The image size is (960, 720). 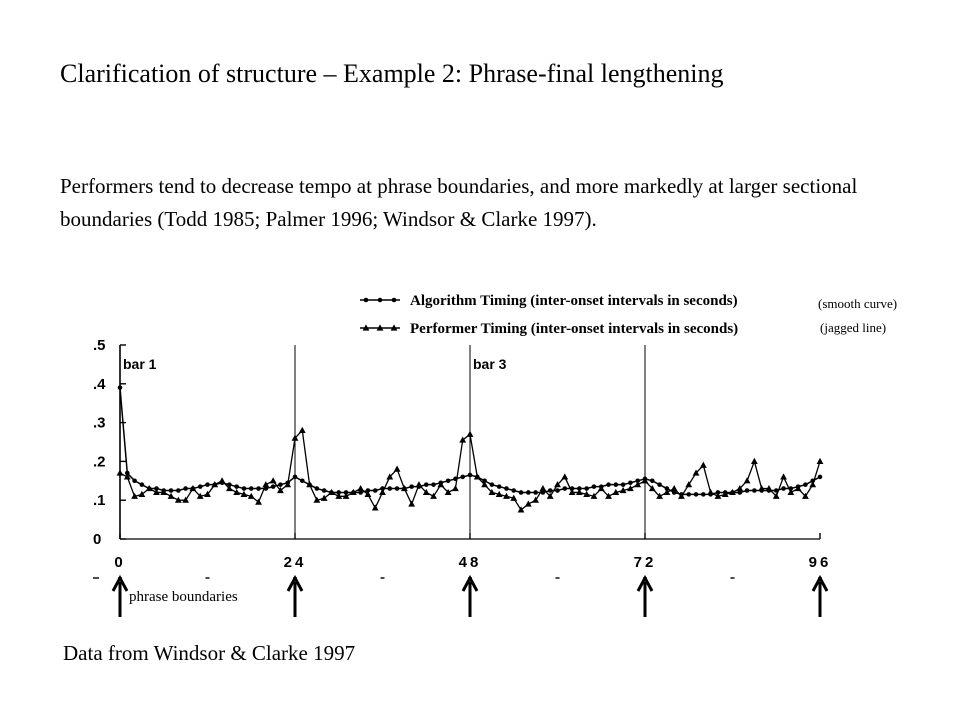 I want to click on source-note: Data from Windsor & Clarke 1997, so click(x=209, y=653).